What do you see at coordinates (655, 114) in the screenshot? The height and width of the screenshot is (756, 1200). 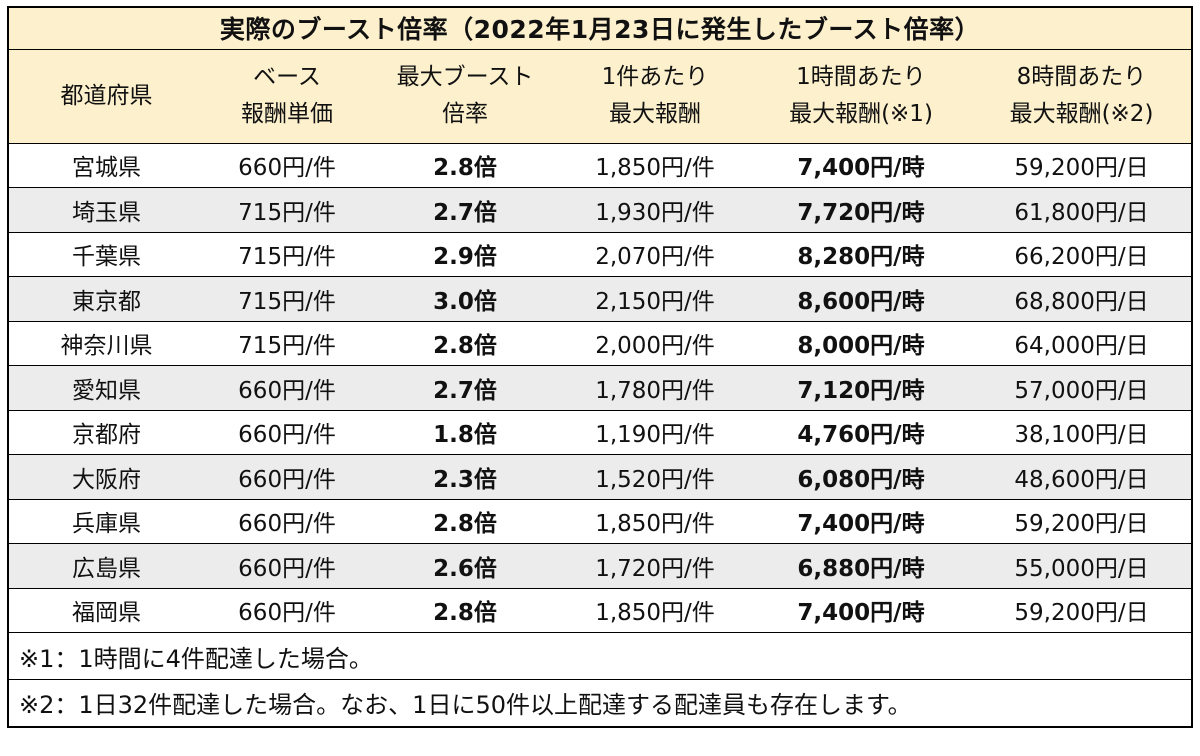 I see `col-header-line2: 最大報酬` at bounding box center [655, 114].